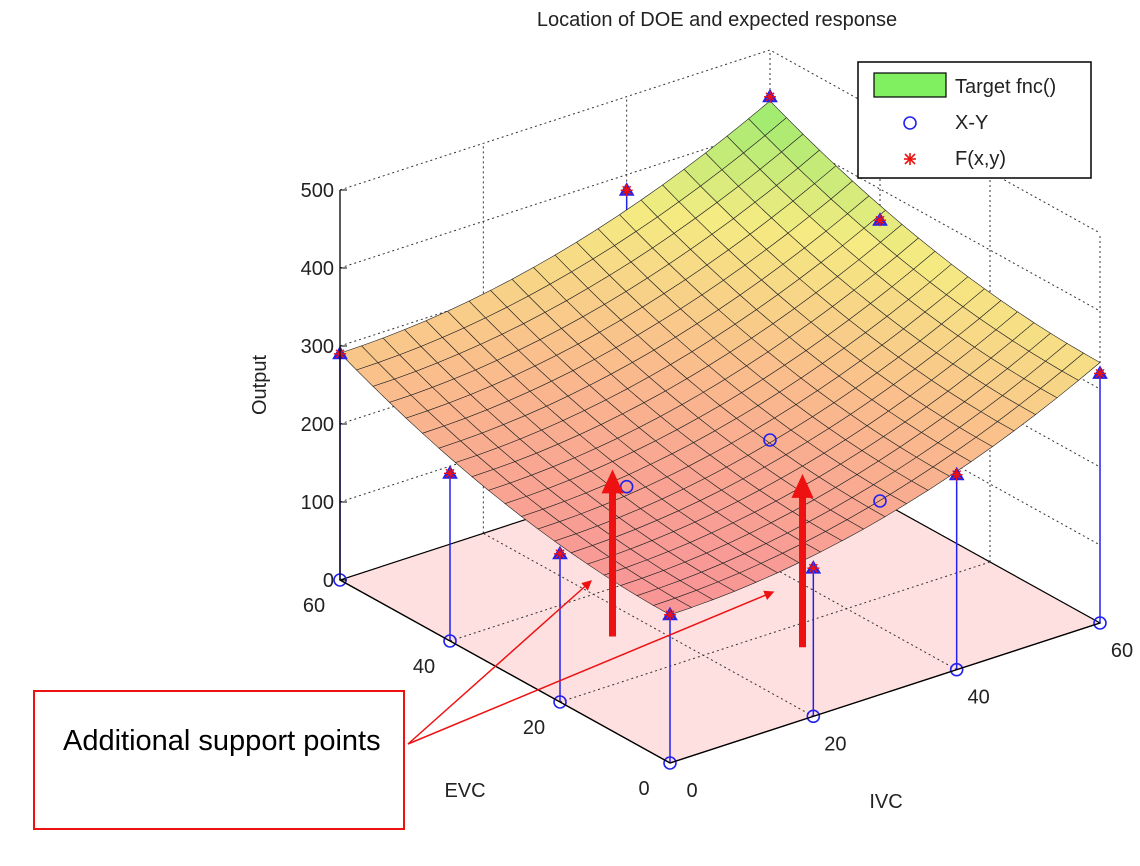 The width and height of the screenshot is (1140, 866). Describe the element at coordinates (260, 385) in the screenshot. I see `z-axis-label: Output` at that location.